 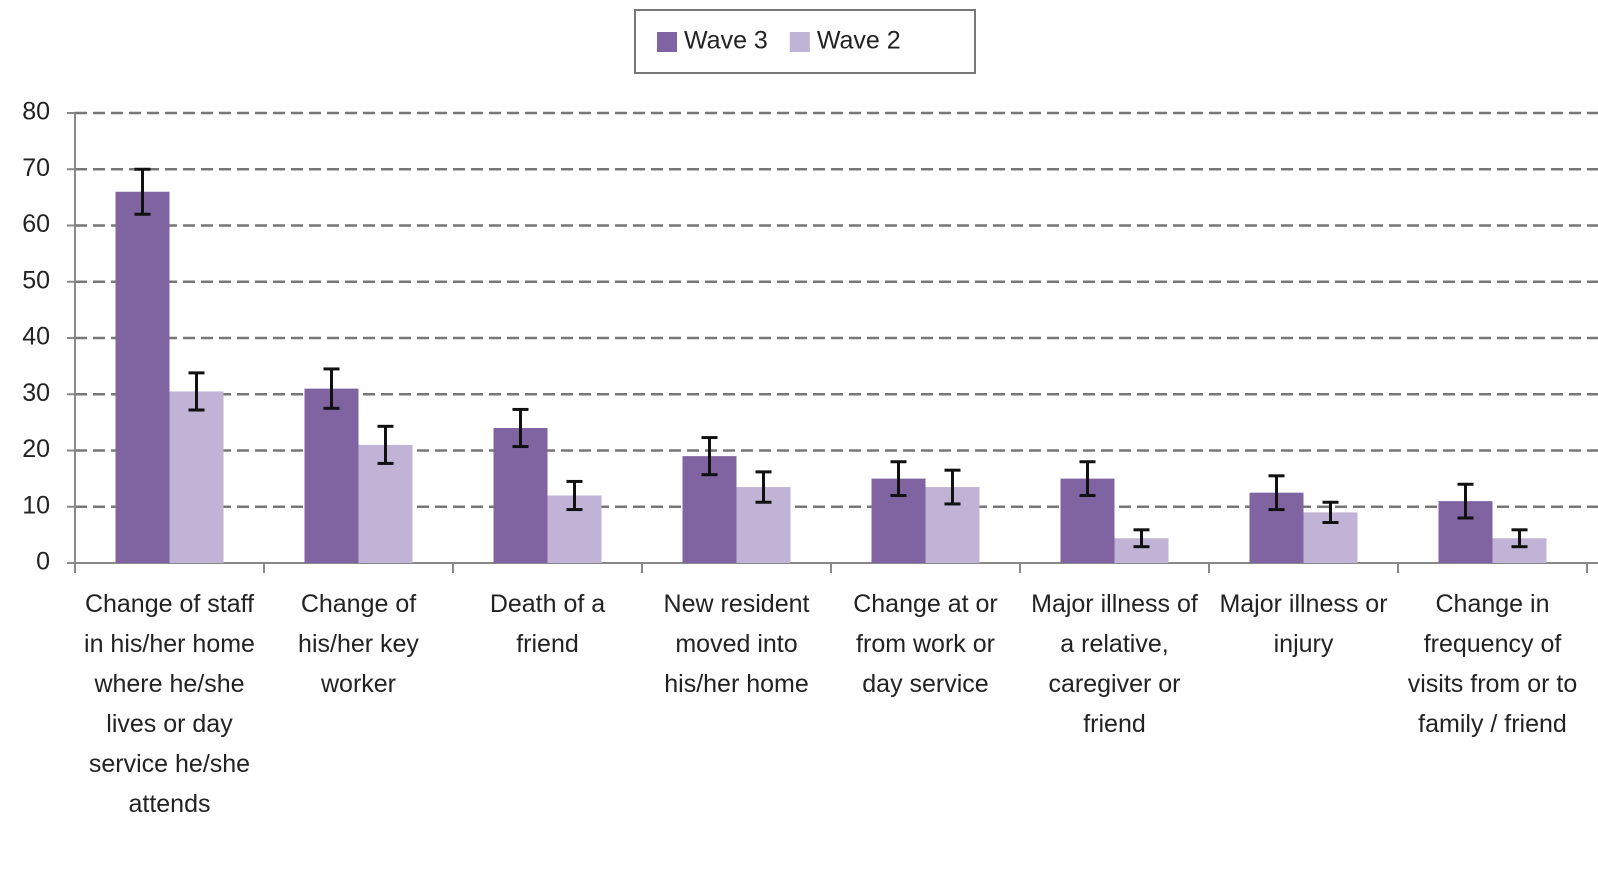 What do you see at coordinates (36, 449) in the screenshot?
I see `y-tick-label: 20` at bounding box center [36, 449].